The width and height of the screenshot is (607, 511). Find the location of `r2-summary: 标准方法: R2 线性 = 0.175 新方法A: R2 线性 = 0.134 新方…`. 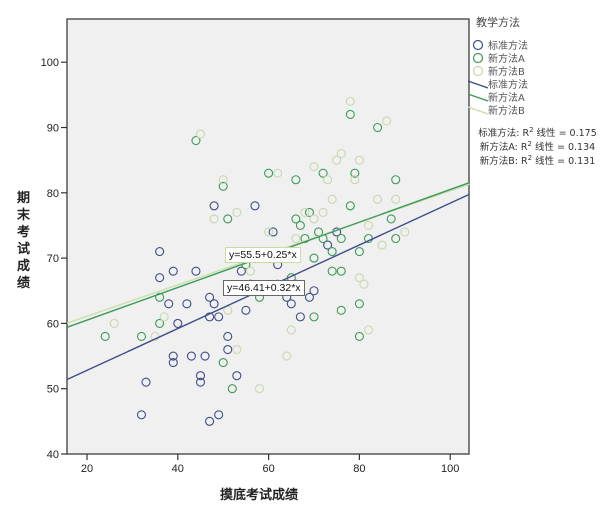

r2-summary: 标准方法: R2 线性 = 0.175 新方法A: R2 线性 = 0.134 新方… is located at coordinates (537, 146).